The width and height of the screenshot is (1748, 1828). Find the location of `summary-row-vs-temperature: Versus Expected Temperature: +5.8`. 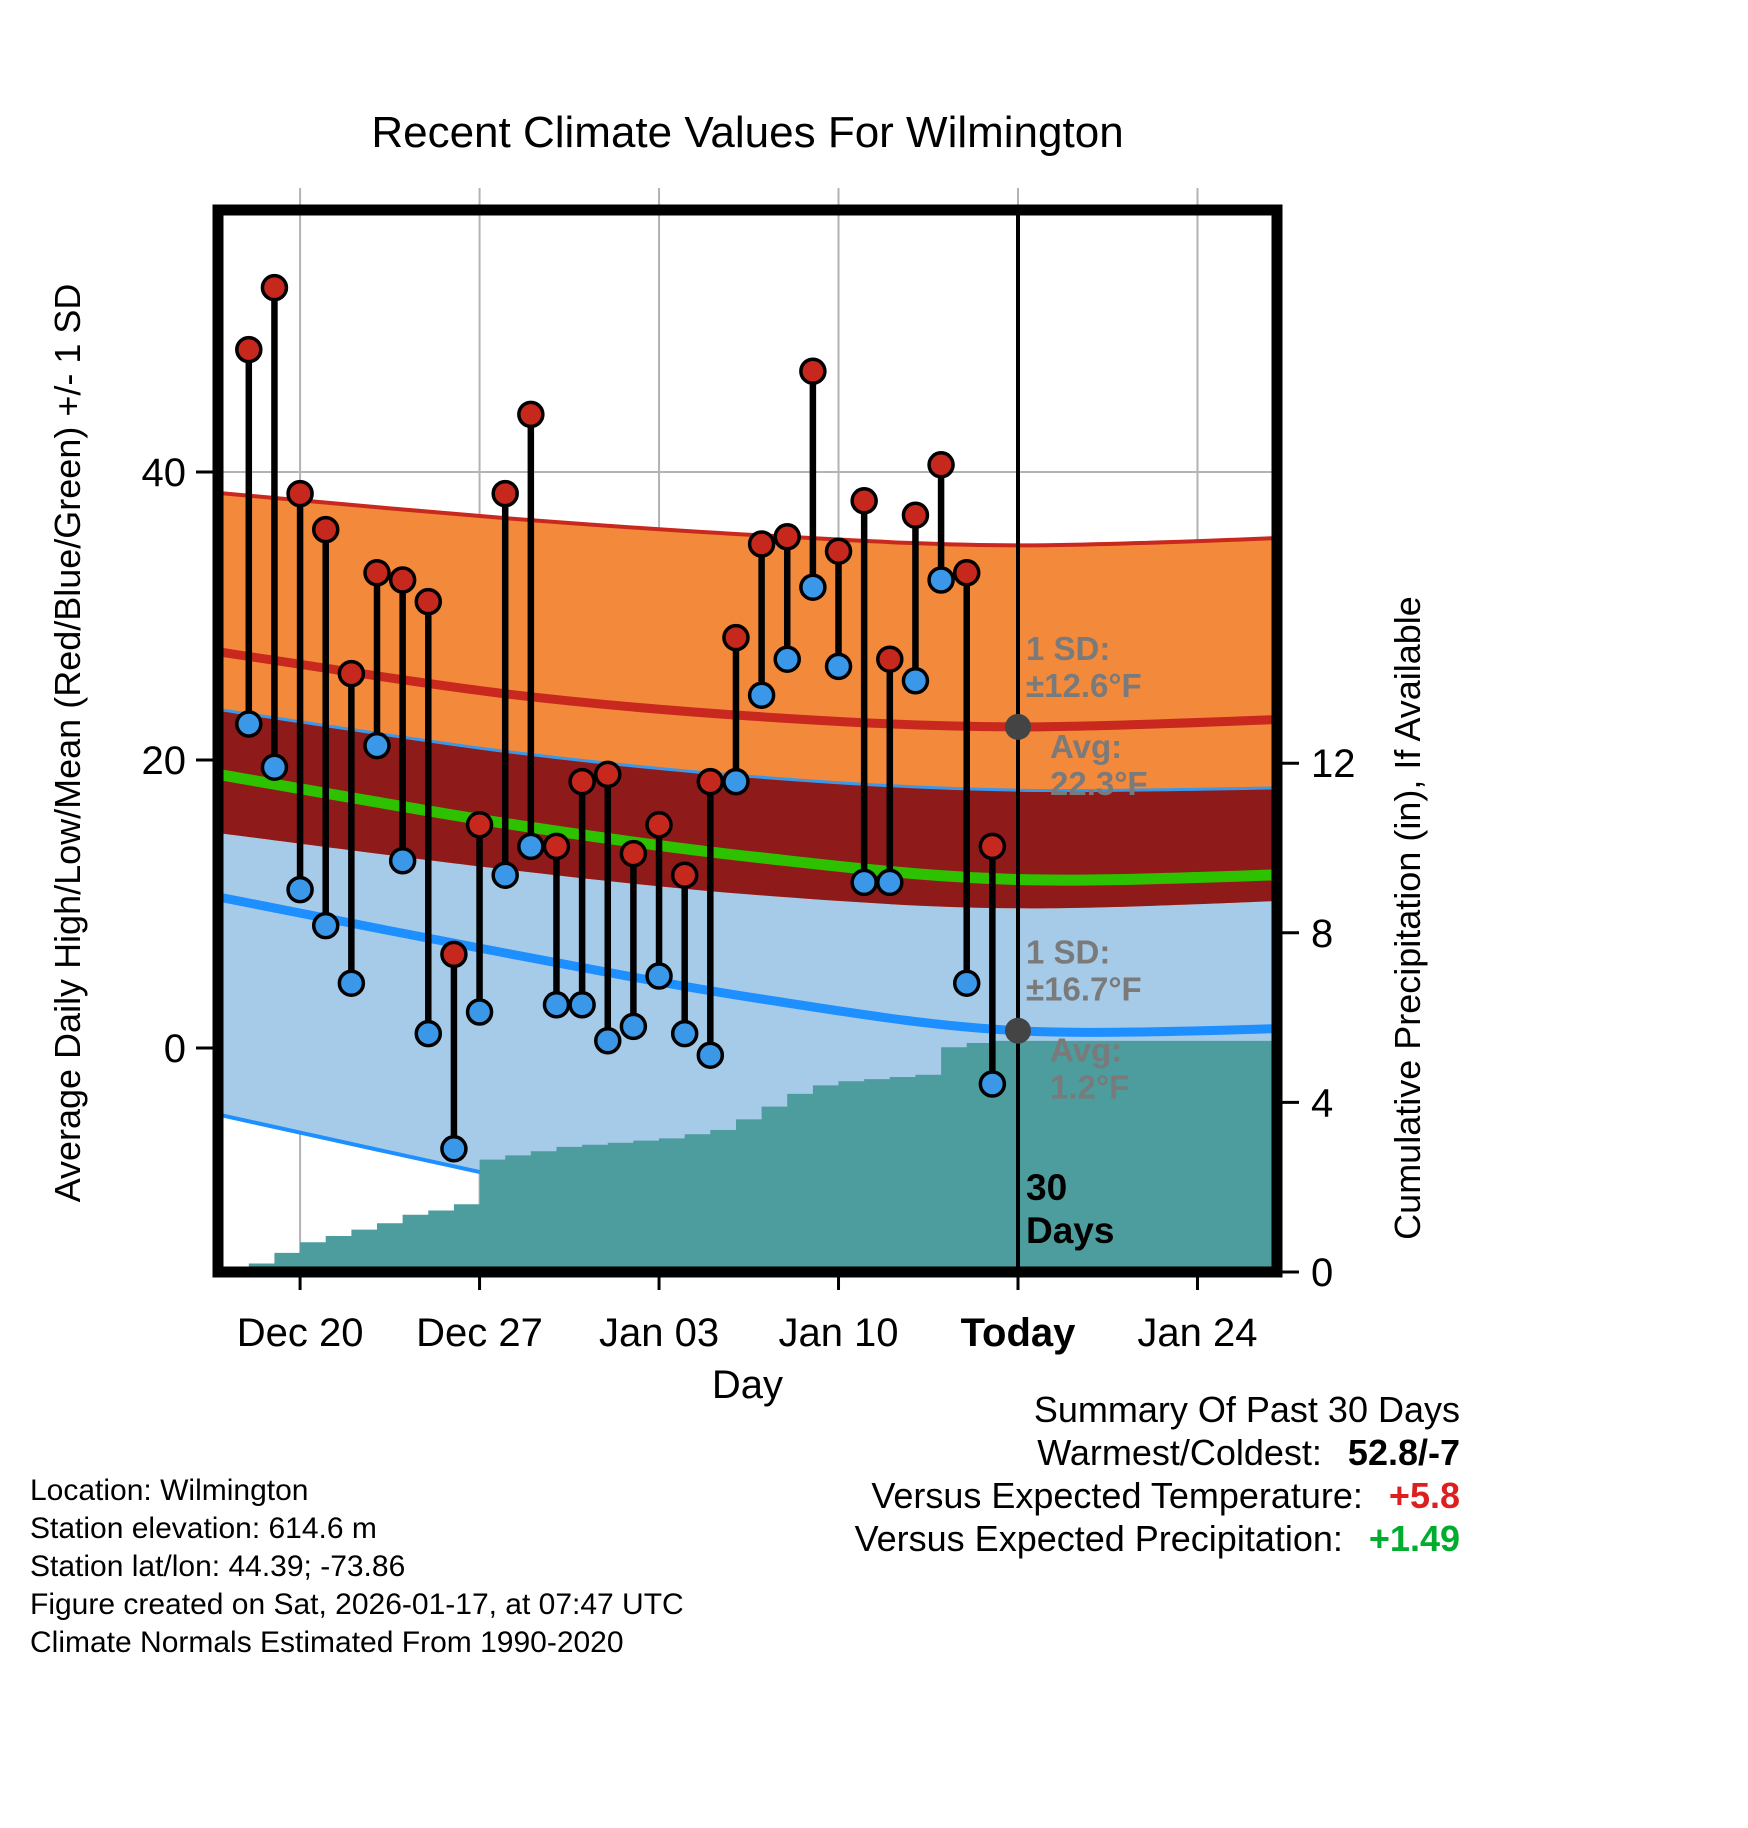

summary-row-vs-temperature: Versus Expected Temperature: +5.8 is located at coordinates (1157, 1495).